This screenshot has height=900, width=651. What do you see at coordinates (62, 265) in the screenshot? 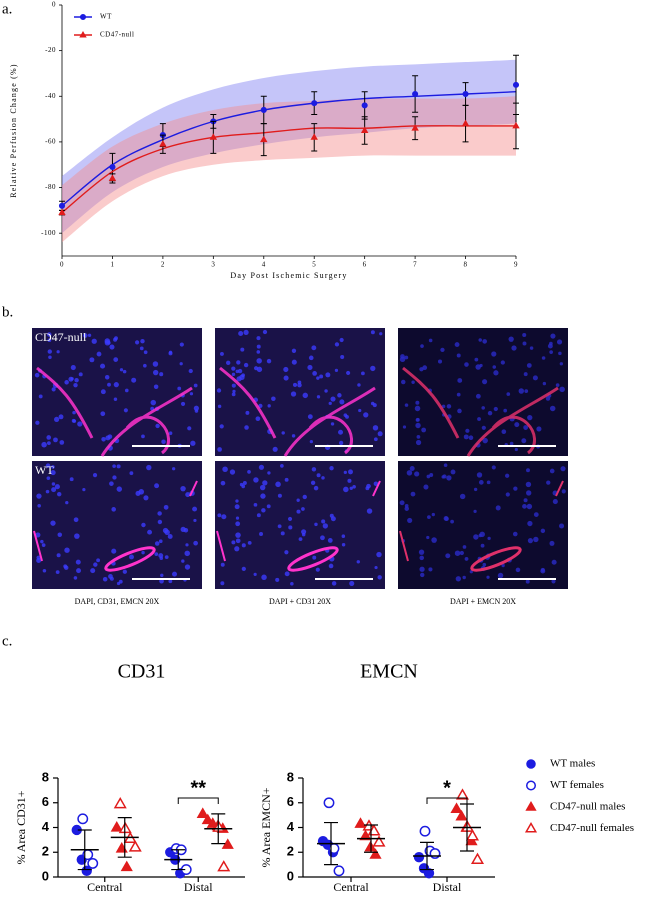
I see `x-tick-label: 0` at bounding box center [62, 265].